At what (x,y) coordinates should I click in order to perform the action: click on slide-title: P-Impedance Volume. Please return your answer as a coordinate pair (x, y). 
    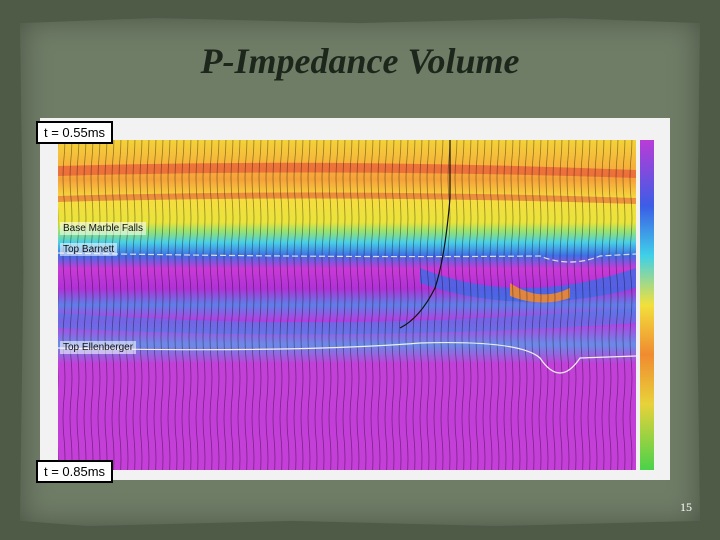
    Looking at the image, I should click on (360, 61).